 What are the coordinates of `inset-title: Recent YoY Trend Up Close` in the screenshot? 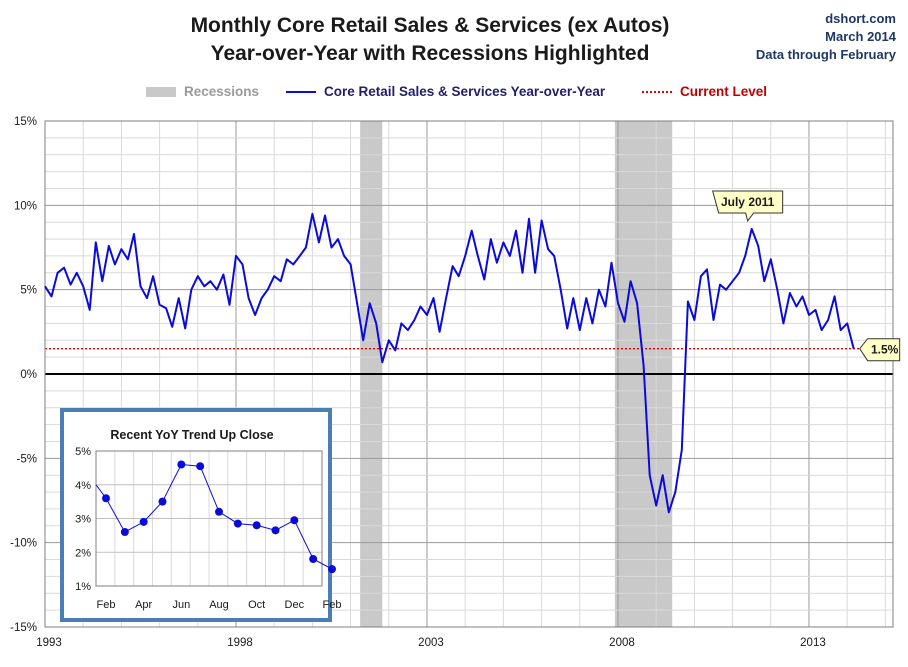 It's located at (191, 435).